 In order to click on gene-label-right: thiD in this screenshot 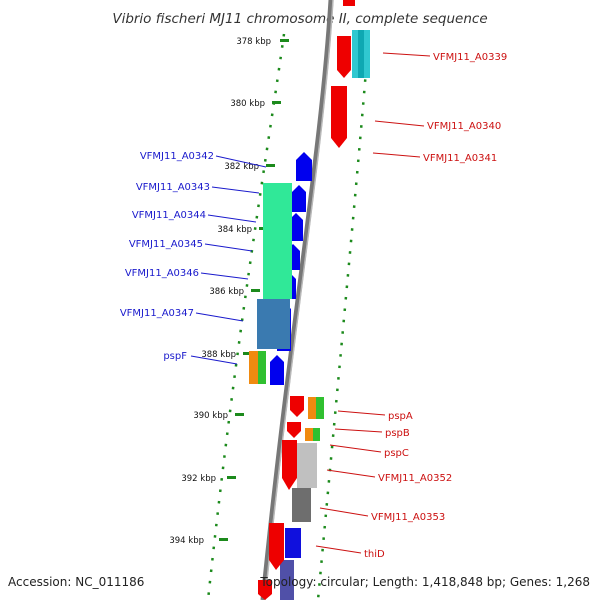, I will do `click(374, 554)`.